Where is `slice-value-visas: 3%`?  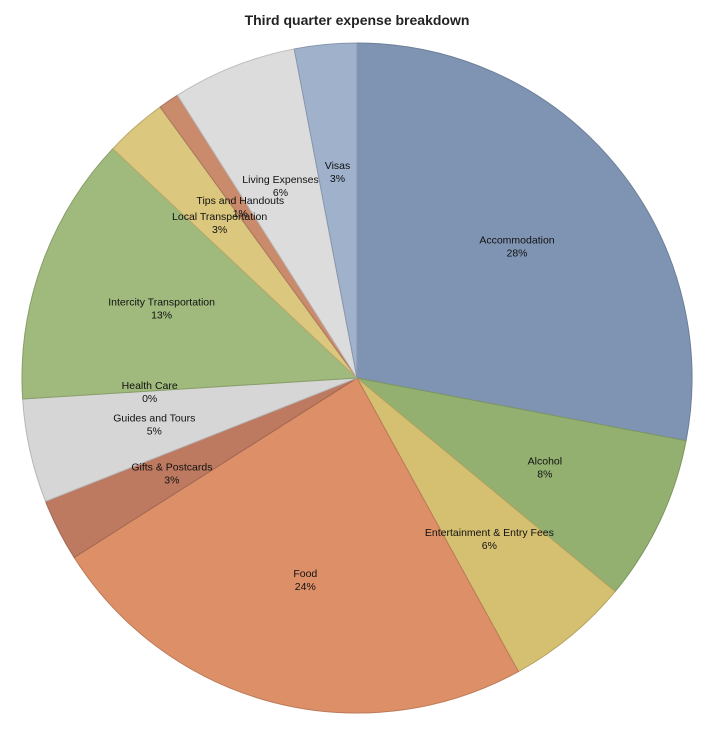
slice-value-visas: 3% is located at coordinates (337, 179).